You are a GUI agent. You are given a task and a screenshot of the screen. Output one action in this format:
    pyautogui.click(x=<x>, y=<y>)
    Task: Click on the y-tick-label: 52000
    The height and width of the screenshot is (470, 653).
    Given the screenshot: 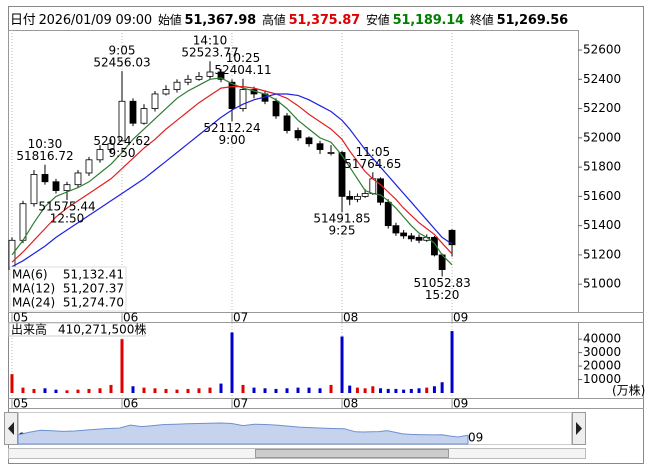 What is the action you would take?
    pyautogui.click(x=602, y=137)
    